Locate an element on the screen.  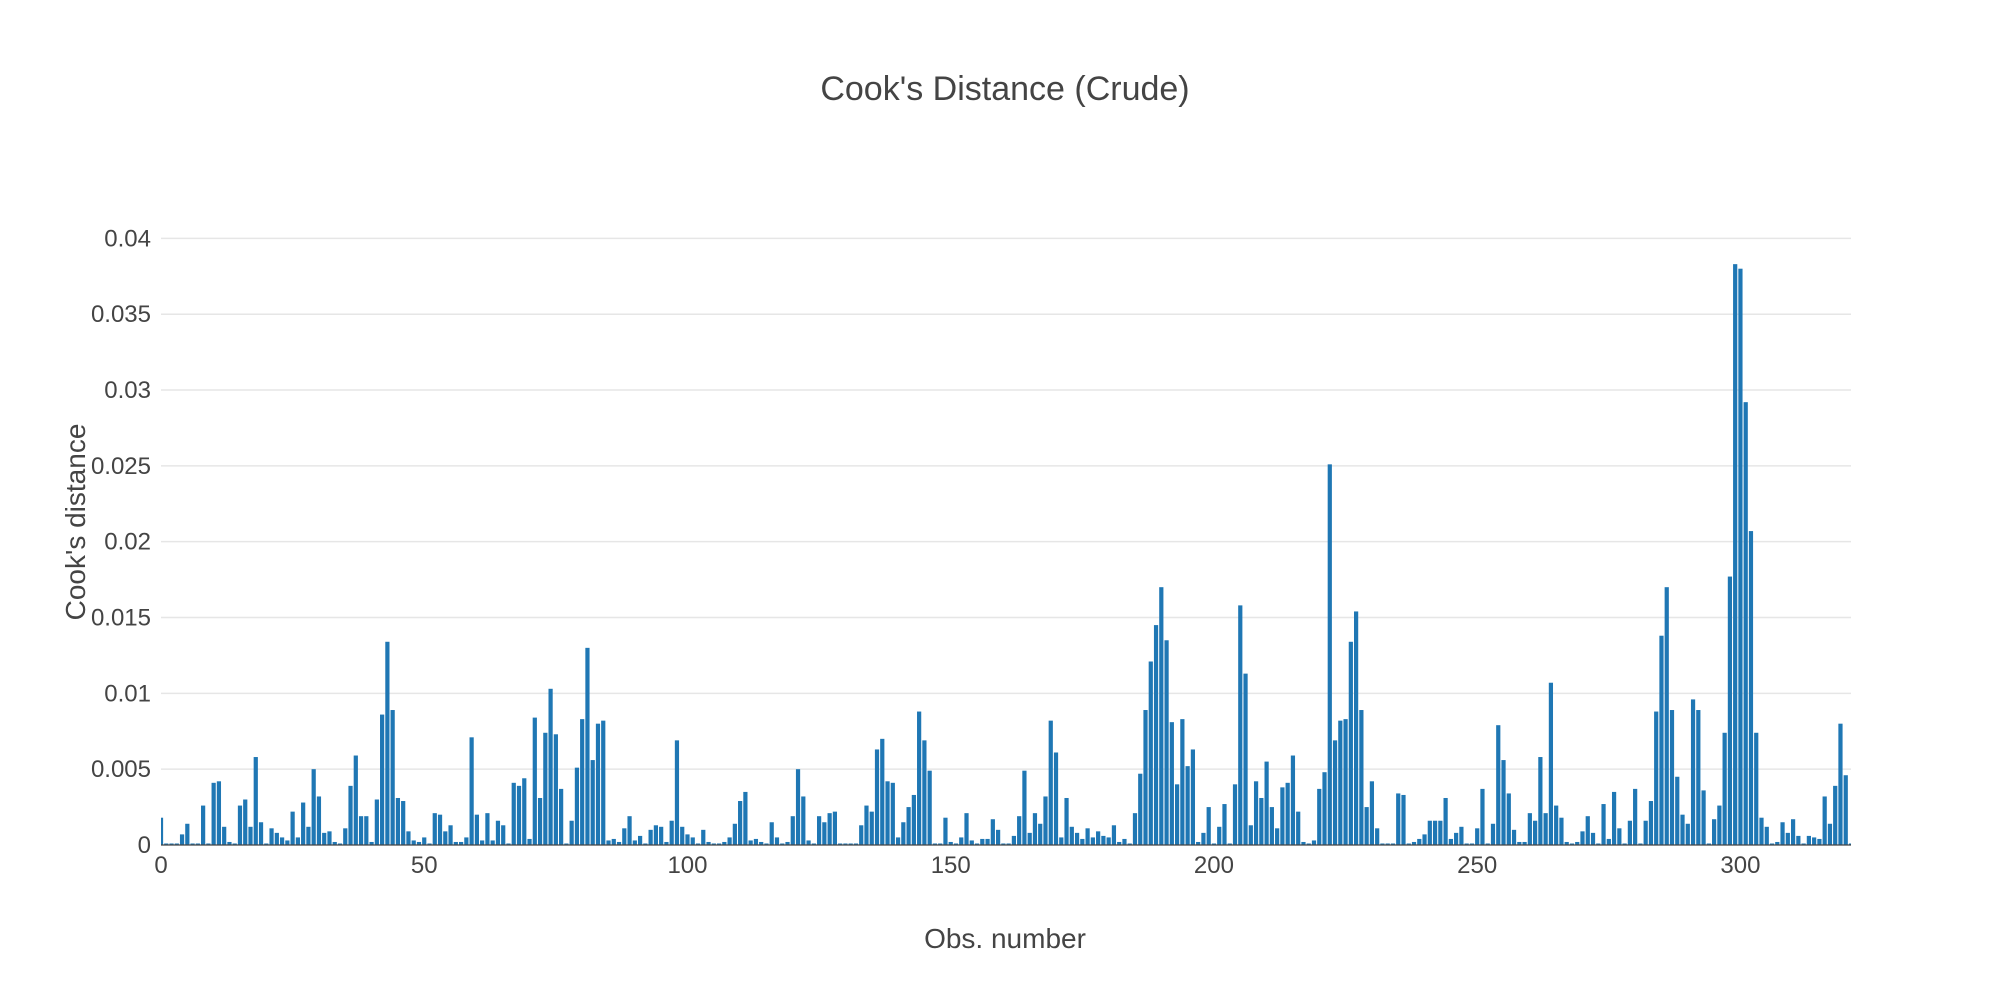
x-tick-label: 150 is located at coordinates (951, 865).